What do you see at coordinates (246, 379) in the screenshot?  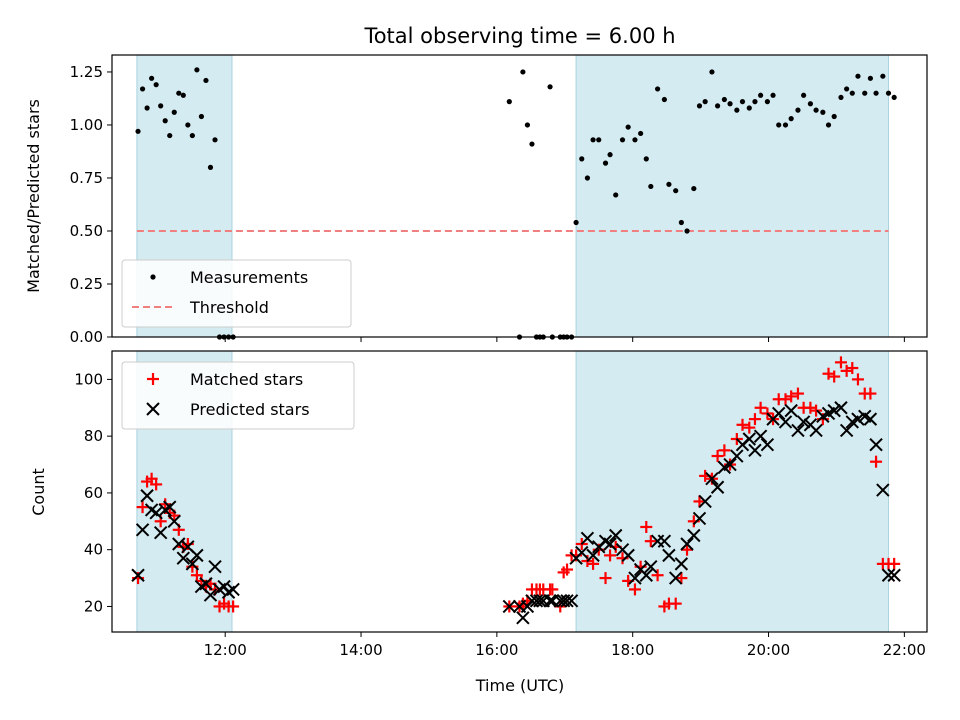 I see `legend-matched-label: Matched stars` at bounding box center [246, 379].